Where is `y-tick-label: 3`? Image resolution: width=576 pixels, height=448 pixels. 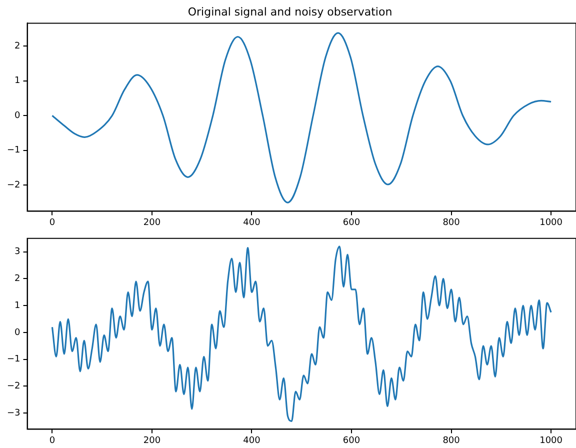 y-tick-label: 3 is located at coordinates (17, 252).